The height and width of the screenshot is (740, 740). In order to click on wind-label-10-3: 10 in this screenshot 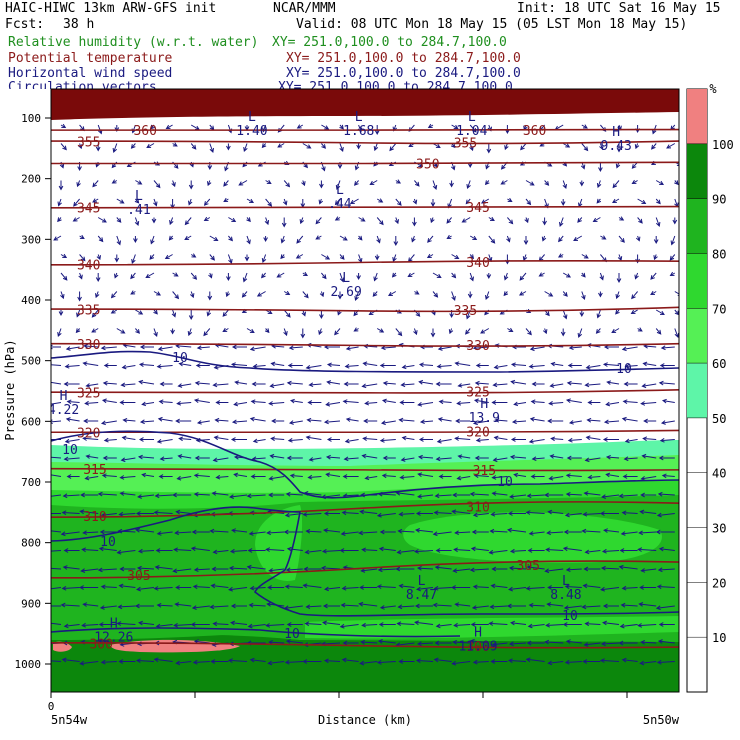, I will do `click(505, 482)`.